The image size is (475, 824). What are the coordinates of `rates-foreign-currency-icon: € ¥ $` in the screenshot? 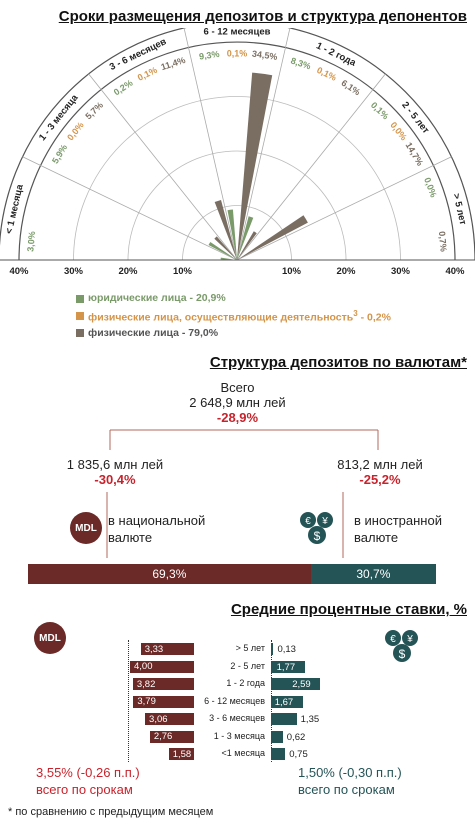 It's located at (401, 646).